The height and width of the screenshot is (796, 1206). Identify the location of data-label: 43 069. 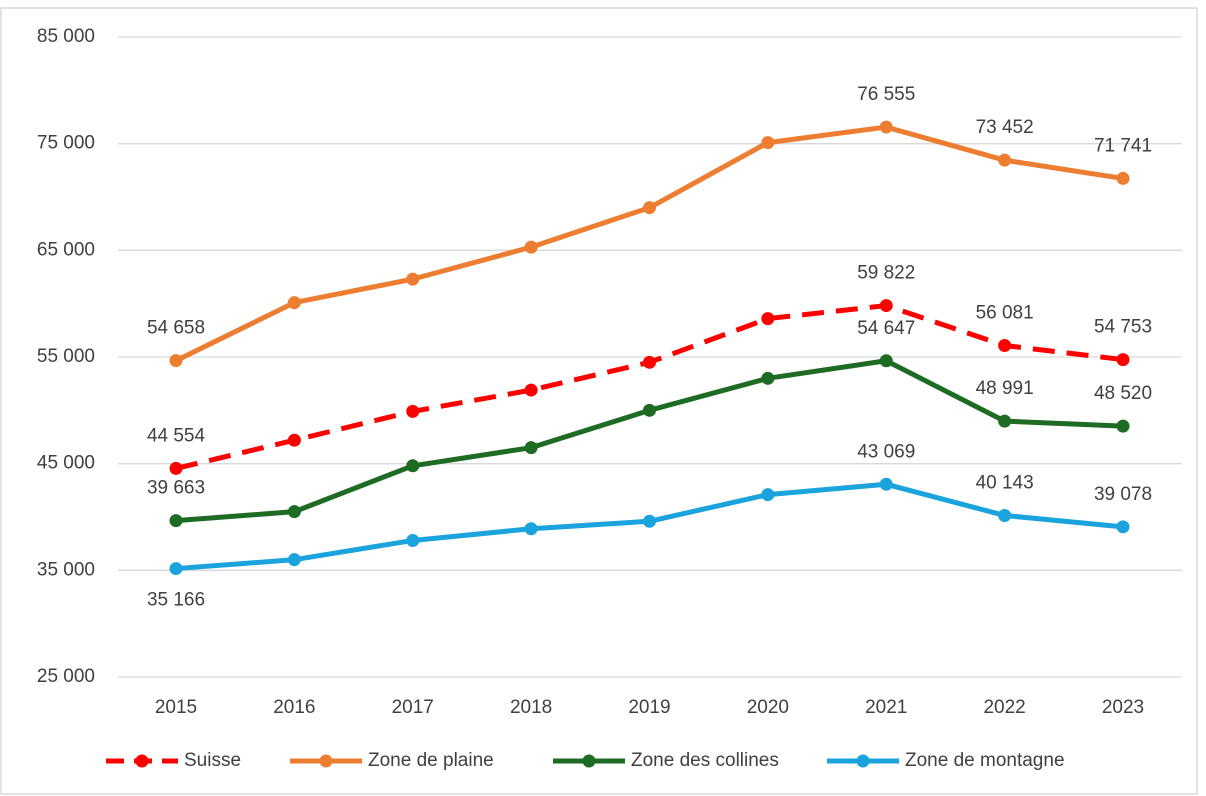
(886, 451).